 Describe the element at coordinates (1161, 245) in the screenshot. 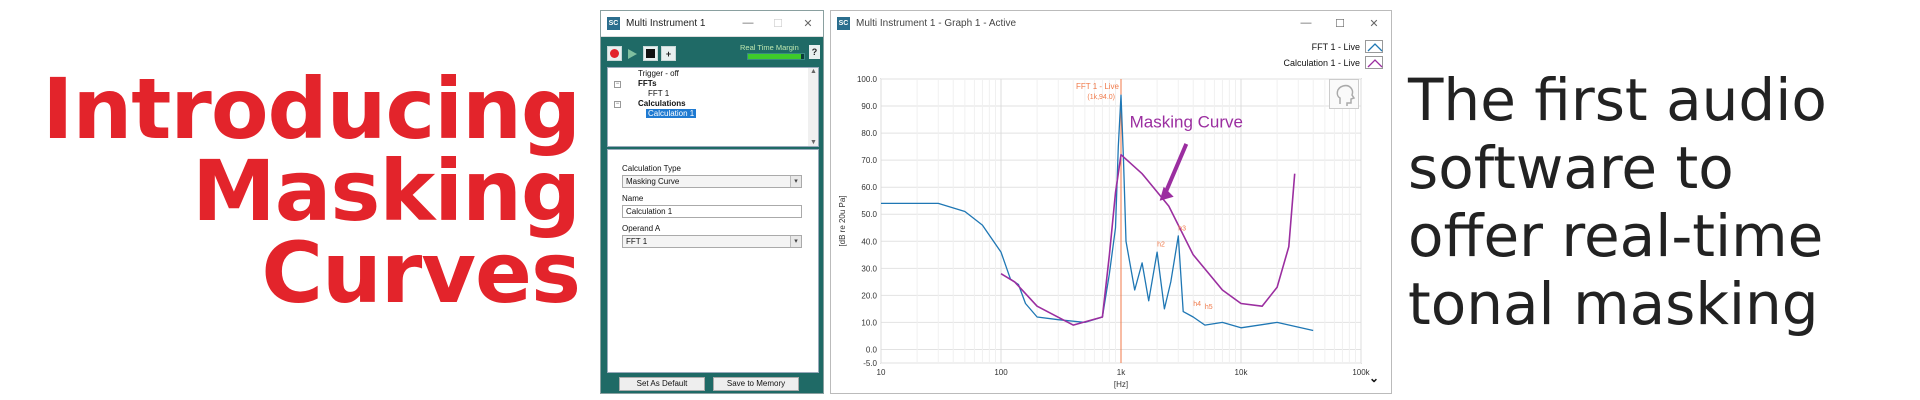

I see `harmonic-label: h2` at that location.